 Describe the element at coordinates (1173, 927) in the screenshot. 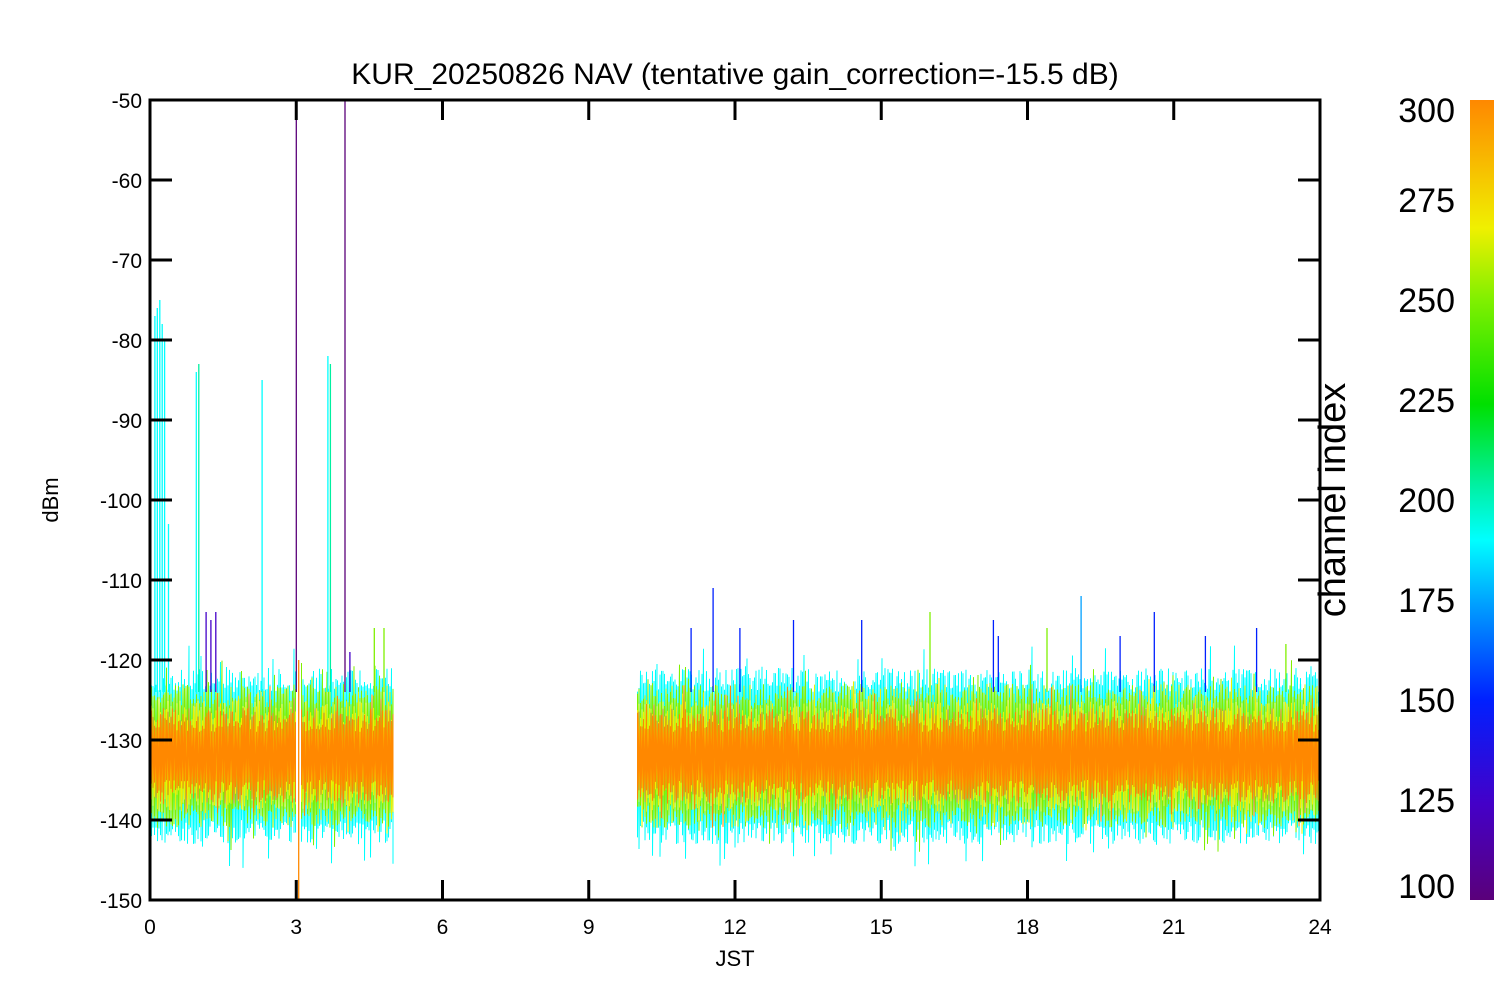

I see `x-tick-label: 21` at that location.